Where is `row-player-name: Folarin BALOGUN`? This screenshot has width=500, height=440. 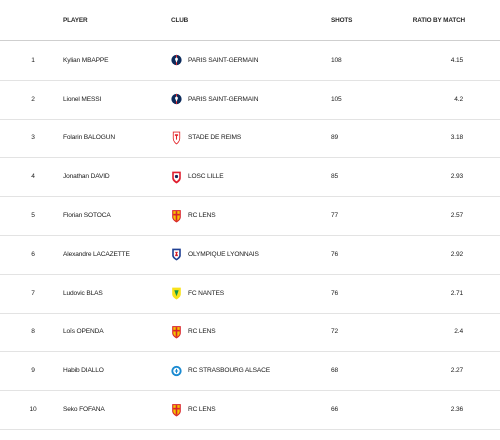 row-player-name: Folarin BALOGUN is located at coordinates (89, 138).